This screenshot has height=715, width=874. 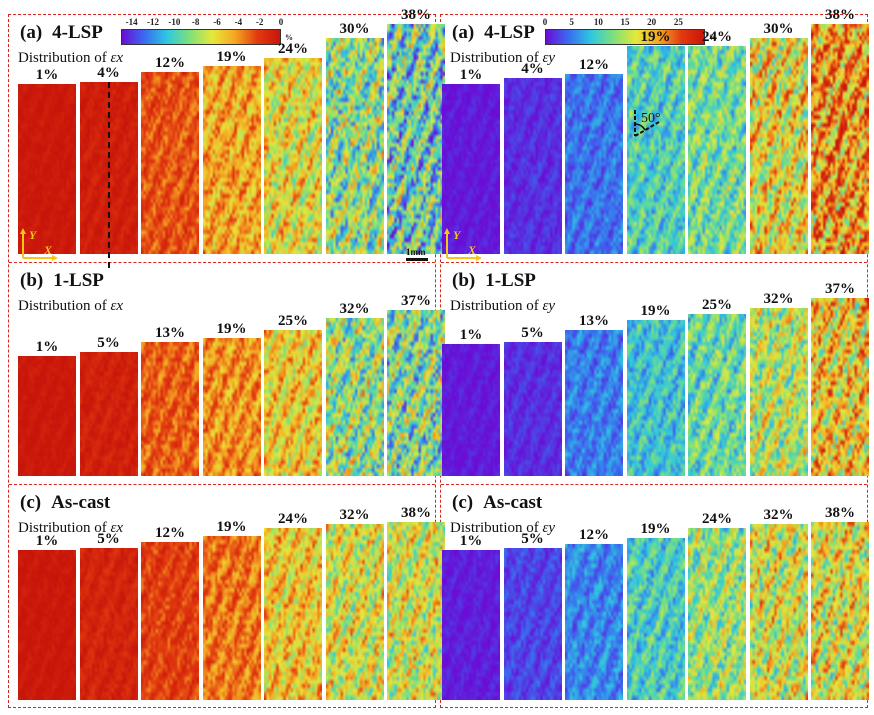 What do you see at coordinates (217, 22) in the screenshot?
I see `colorbar-tick-label: -6` at bounding box center [217, 22].